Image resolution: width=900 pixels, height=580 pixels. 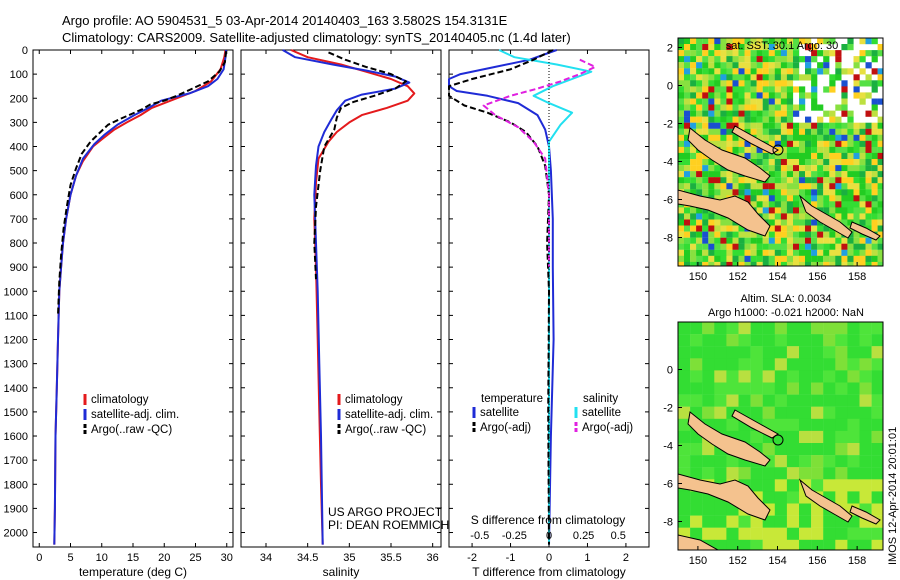 What do you see at coordinates (857, 561) in the screenshot?
I see `map-x-tick-label: 158` at bounding box center [857, 561].